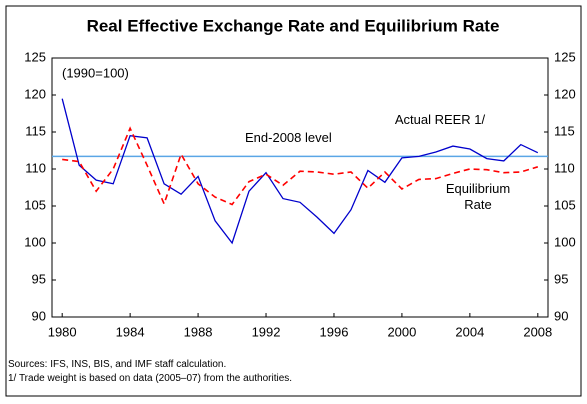  Describe the element at coordinates (440, 119) in the screenshot. I see `series-label: Actual REER 1/` at that location.